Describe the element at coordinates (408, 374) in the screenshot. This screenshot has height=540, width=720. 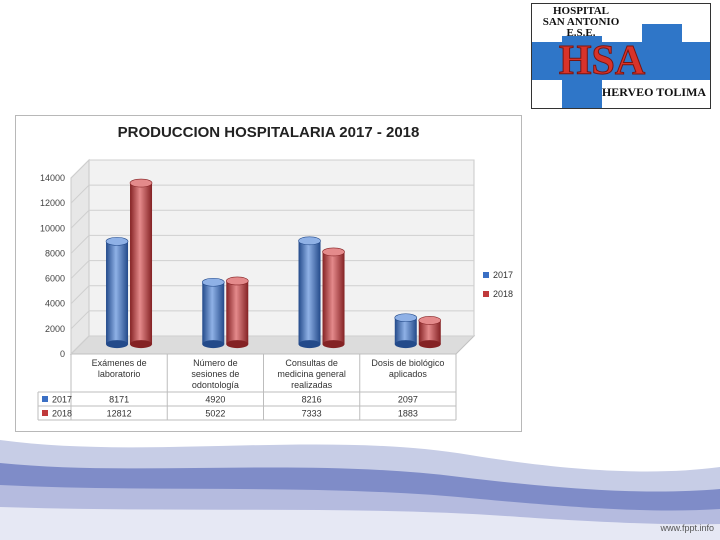
I see `category-label: aplicados` at that location.